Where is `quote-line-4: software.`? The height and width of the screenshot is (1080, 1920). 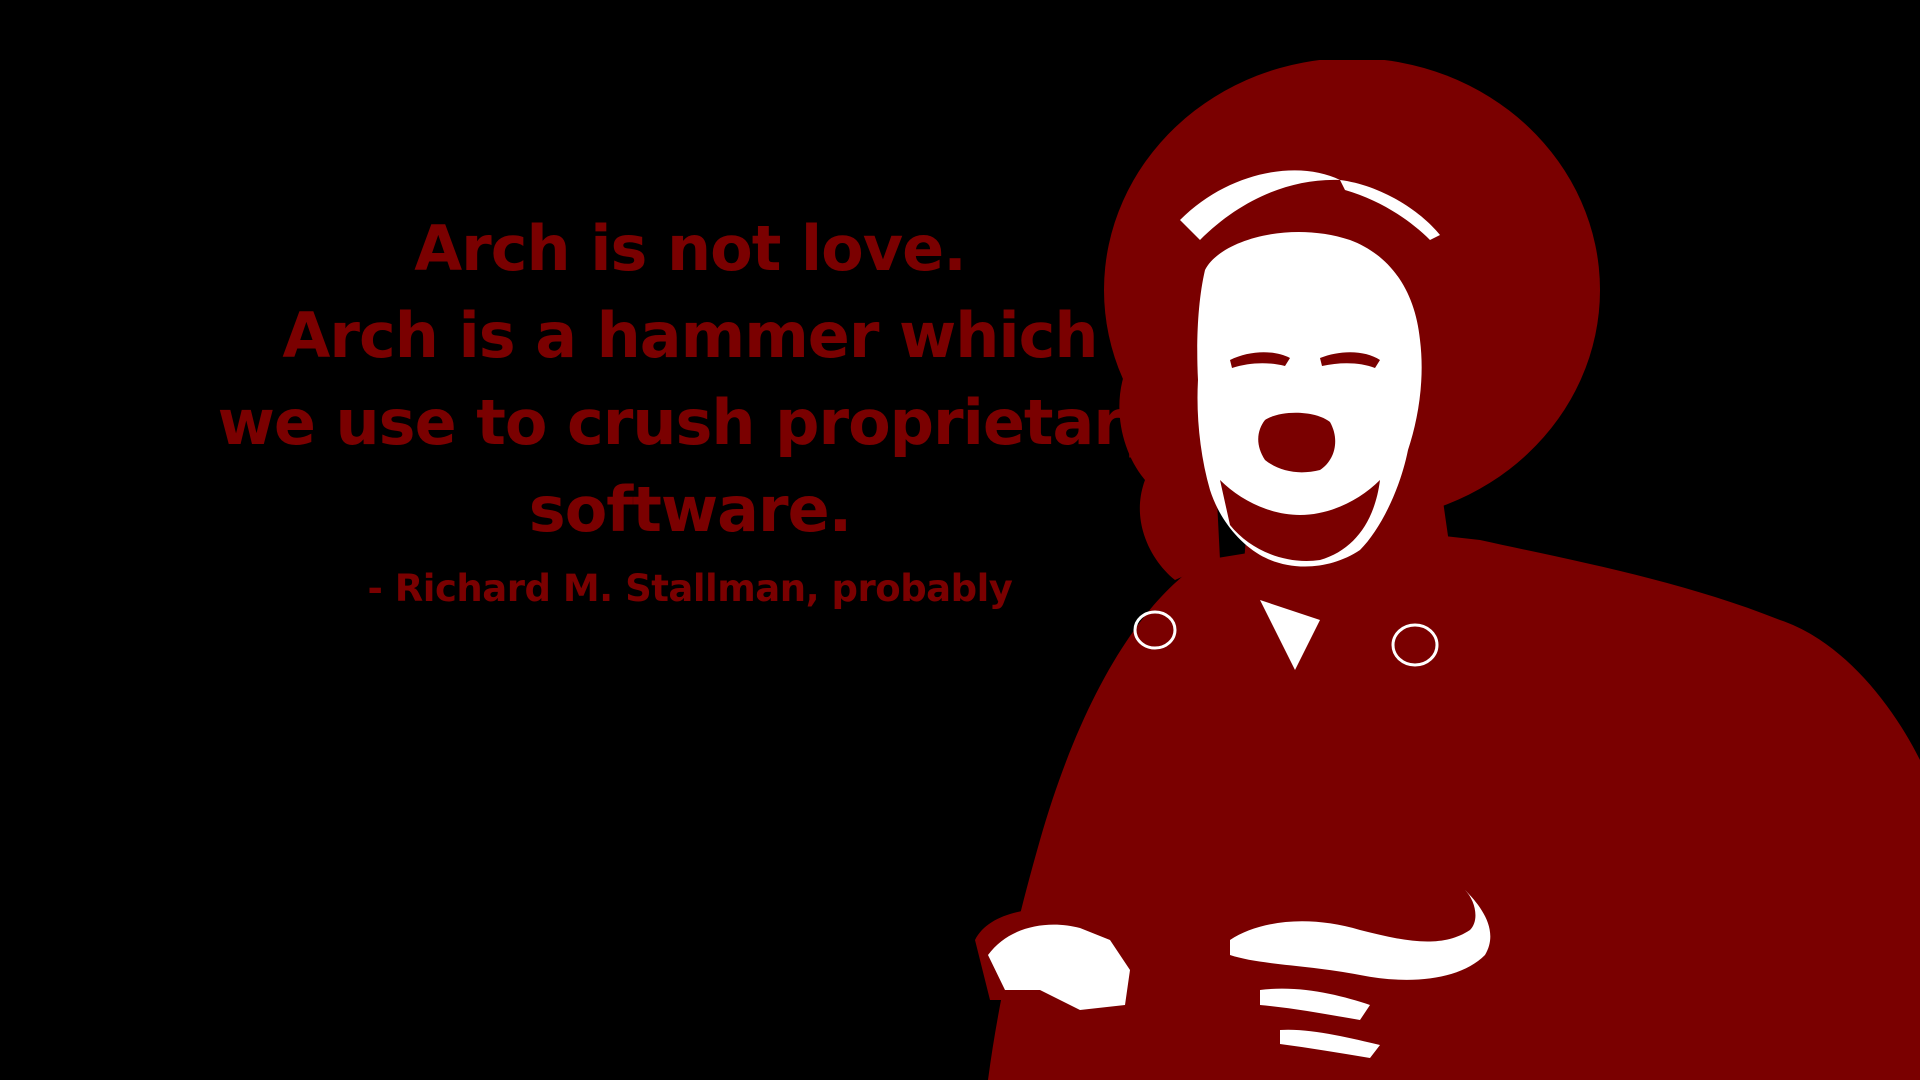 quote-line-4: software. is located at coordinates (690, 509).